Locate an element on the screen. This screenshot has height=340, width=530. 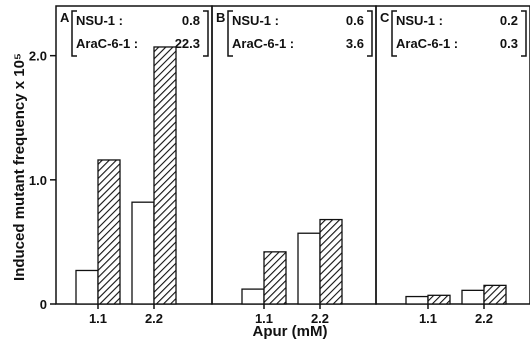
legend-value: 0.2 is located at coordinates (509, 20).